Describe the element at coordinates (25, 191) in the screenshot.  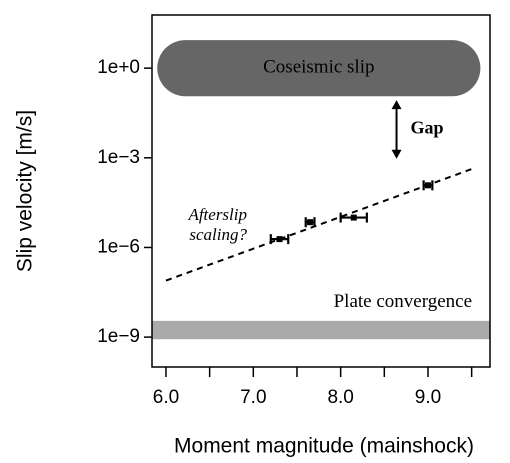
I see `y-axis-label: Slip velocity [m/s]` at that location.